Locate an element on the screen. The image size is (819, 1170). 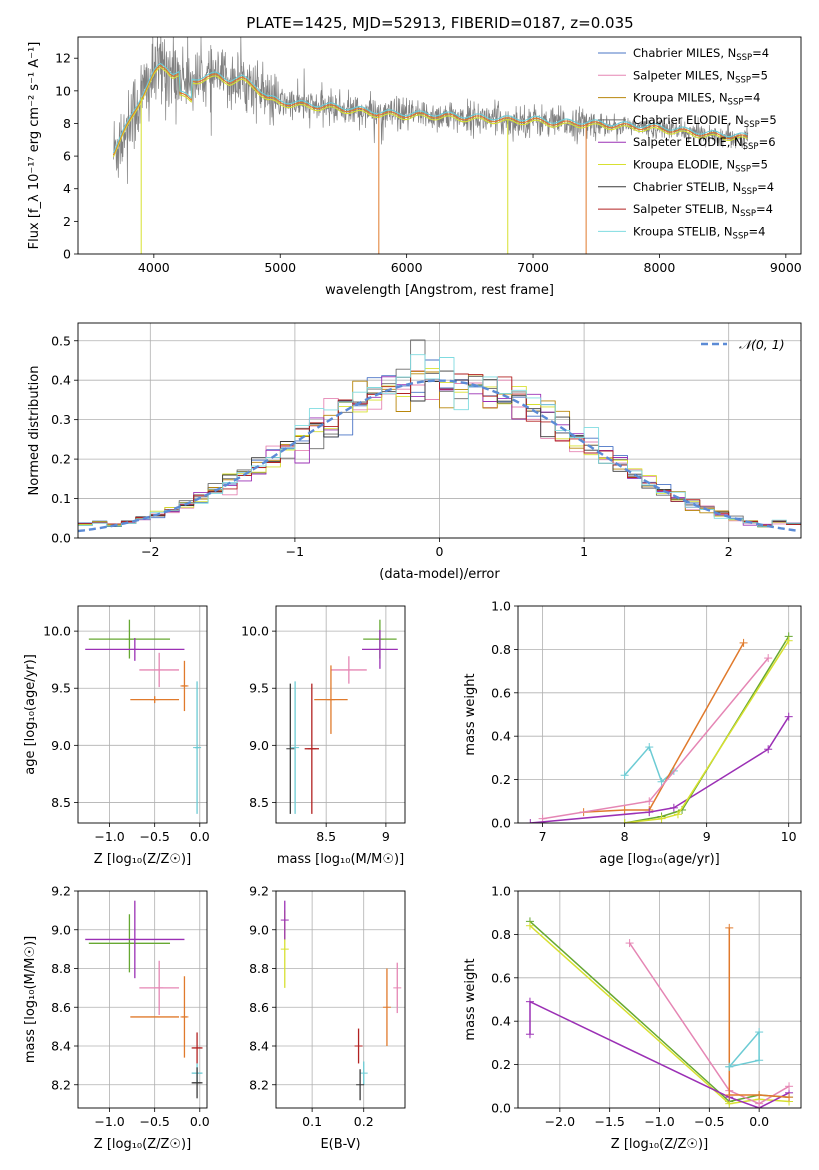
y-tick-label: 1.0 is located at coordinates (501, 606).